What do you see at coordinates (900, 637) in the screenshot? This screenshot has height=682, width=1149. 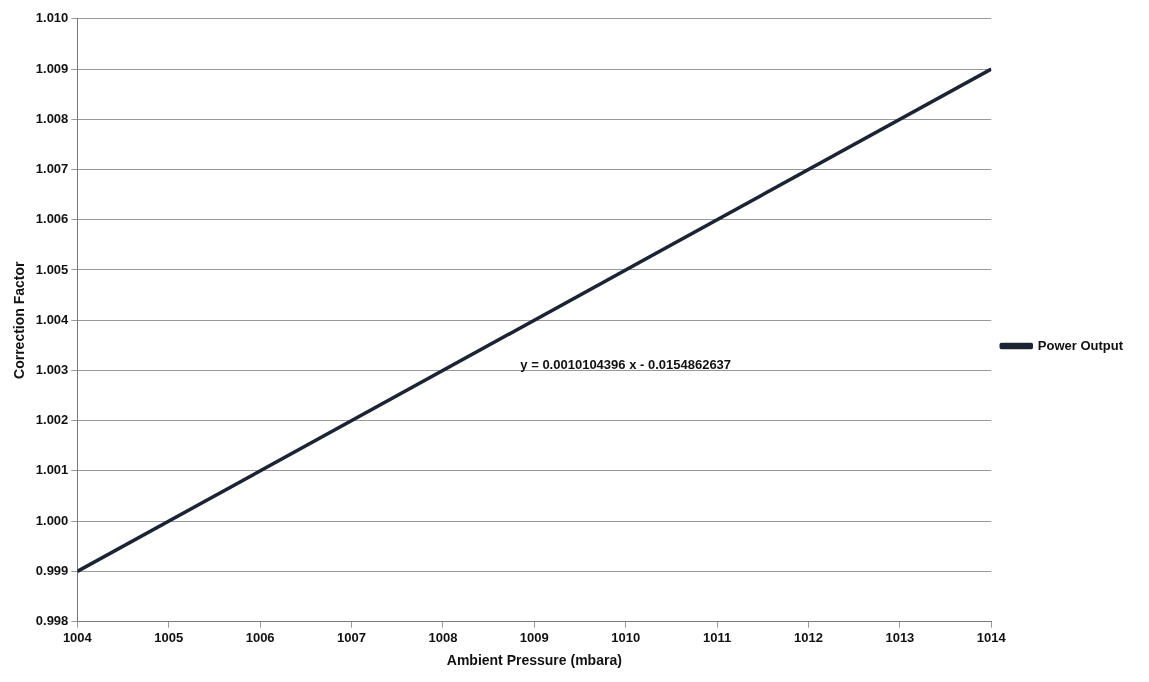 I see `x-tick-label: 1013` at bounding box center [900, 637].